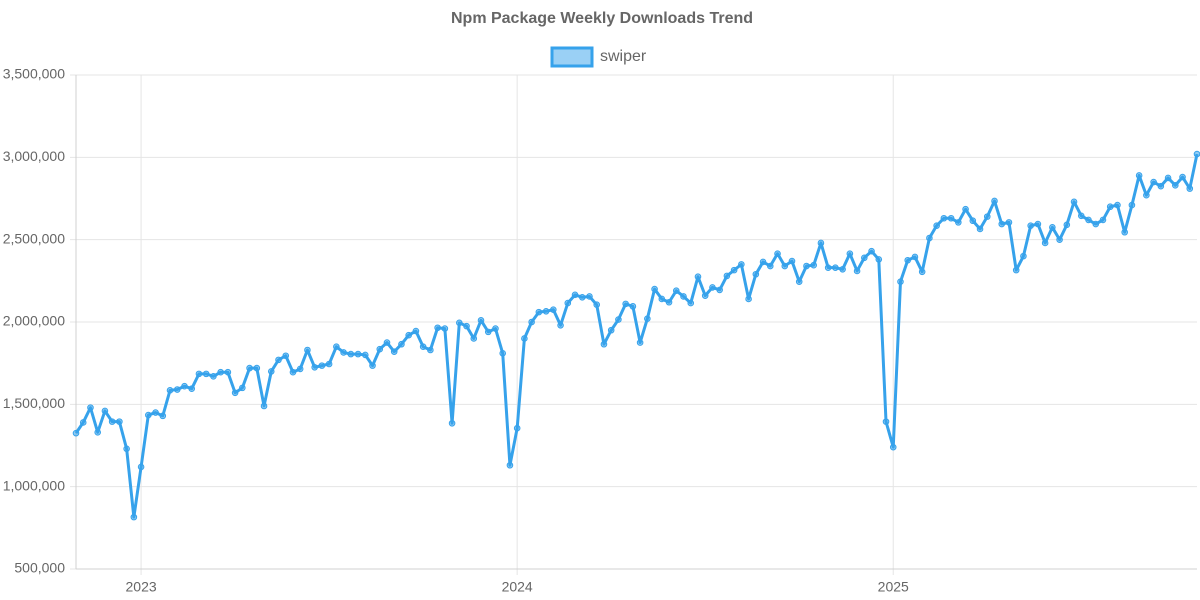 The image size is (1200, 600). Describe the element at coordinates (602, 18) in the screenshot. I see `chart-title: Npm Package Weekly Downloads Trend` at that location.